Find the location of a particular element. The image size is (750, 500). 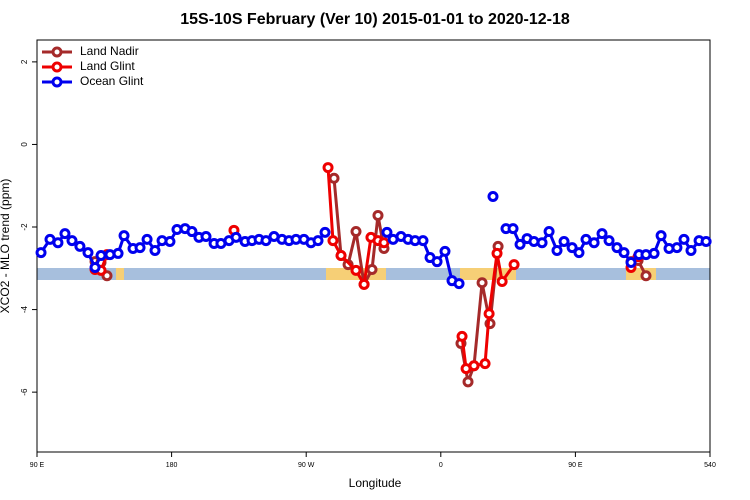

y-tick-label: -6 is located at coordinates (24, 392).